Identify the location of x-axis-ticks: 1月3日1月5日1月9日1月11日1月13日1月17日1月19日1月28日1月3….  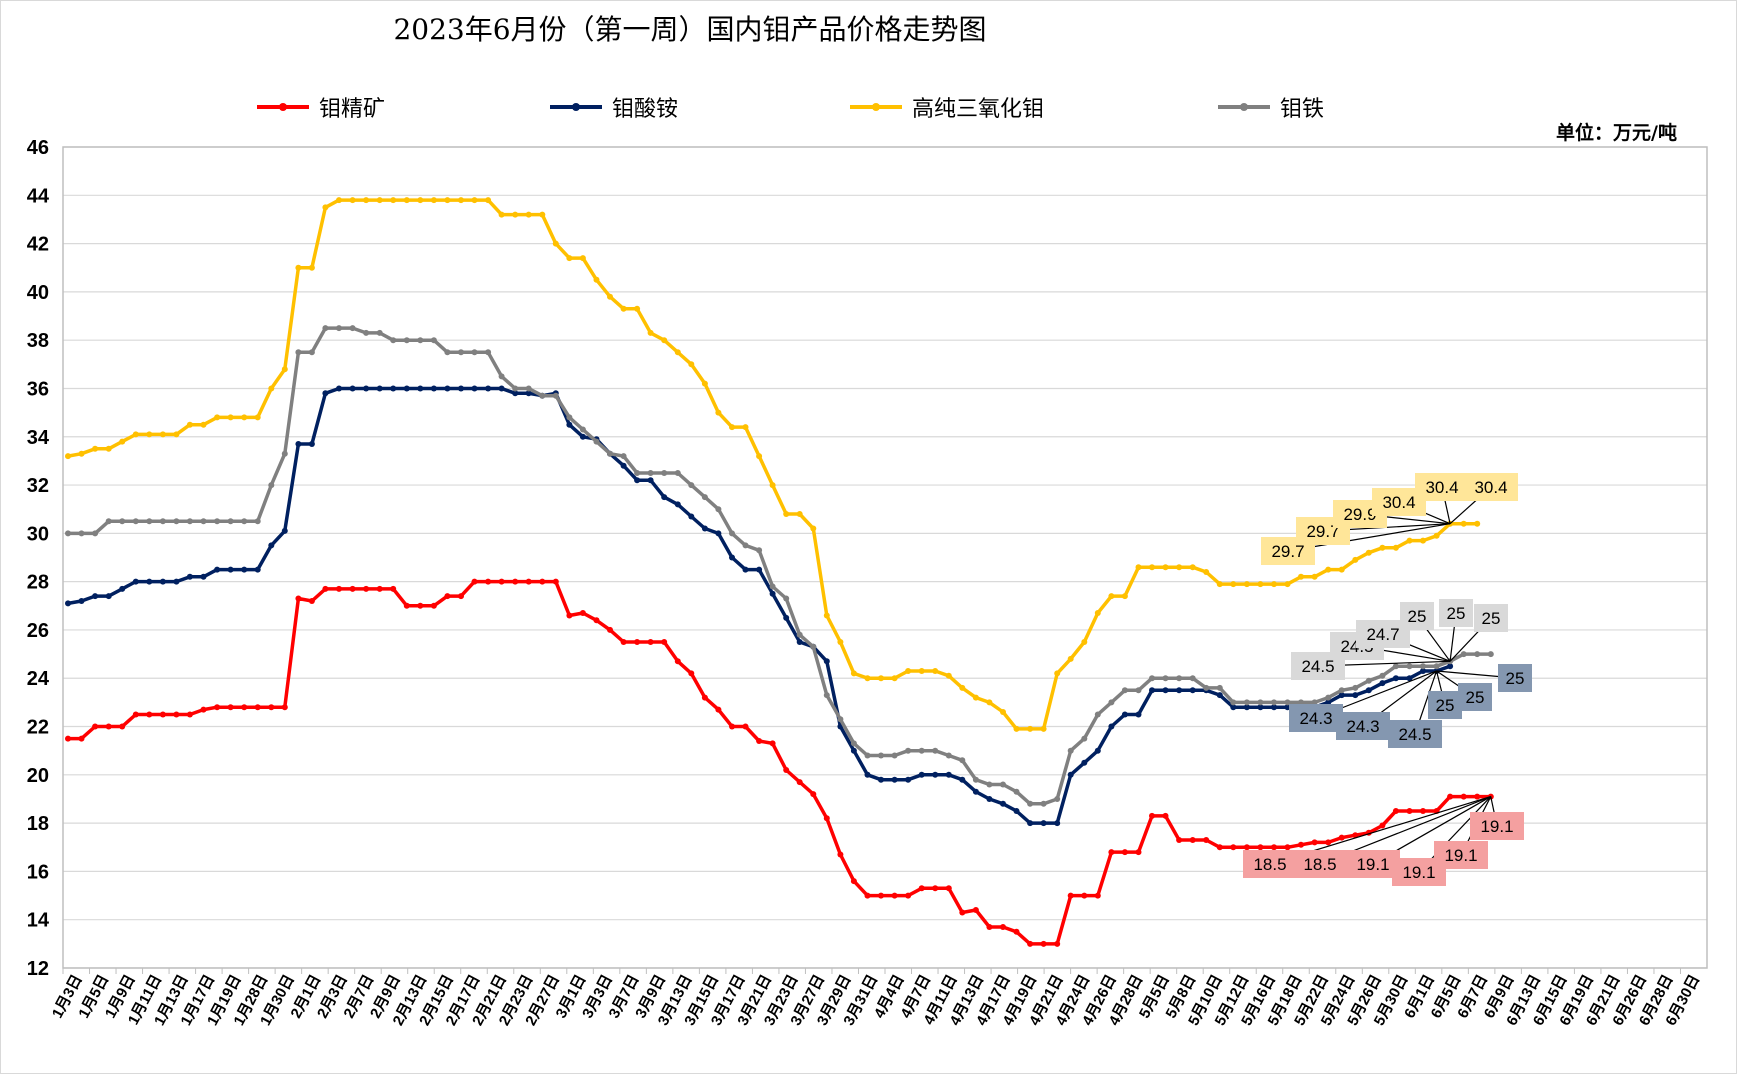
(876, 998).